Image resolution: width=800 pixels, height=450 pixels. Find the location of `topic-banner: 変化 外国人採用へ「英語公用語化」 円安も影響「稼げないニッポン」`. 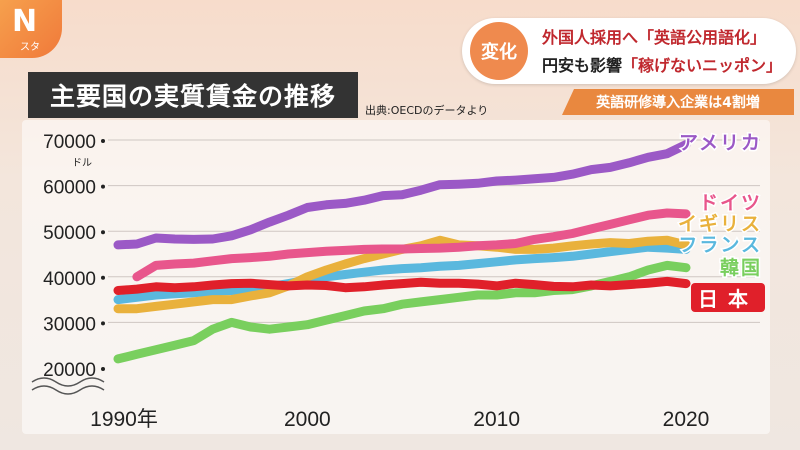

topic-banner: 変化 外国人採用へ「英語公用語化」 円安も影響「稼げないニッポン」 is located at coordinates (629, 51).